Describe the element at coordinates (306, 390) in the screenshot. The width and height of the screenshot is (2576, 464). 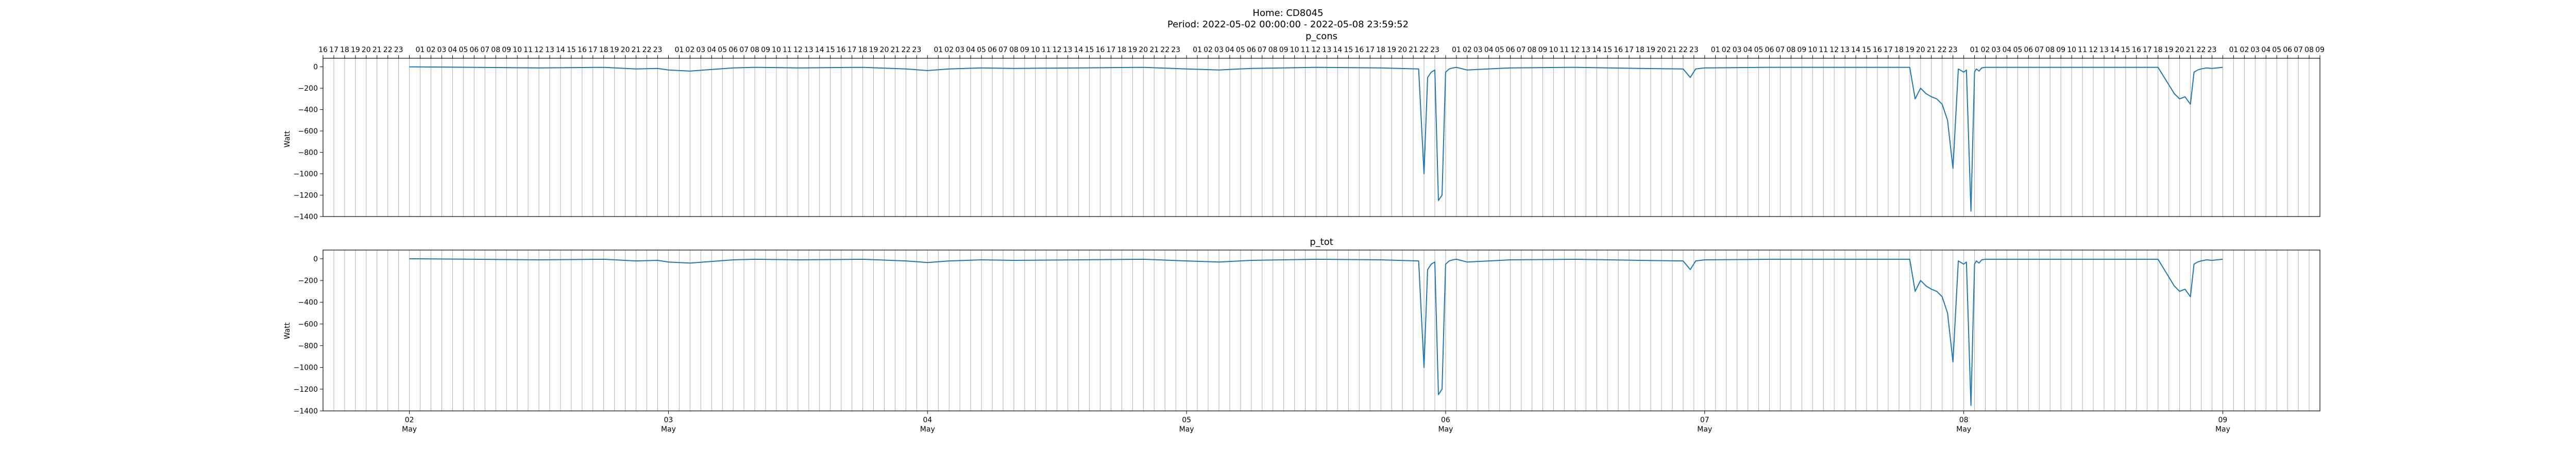
I see `y-tick-label: −1200` at that location.